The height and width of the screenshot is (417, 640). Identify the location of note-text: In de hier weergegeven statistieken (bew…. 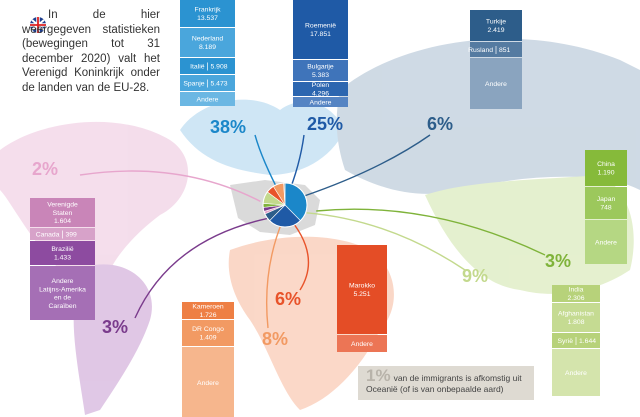
(91, 51).